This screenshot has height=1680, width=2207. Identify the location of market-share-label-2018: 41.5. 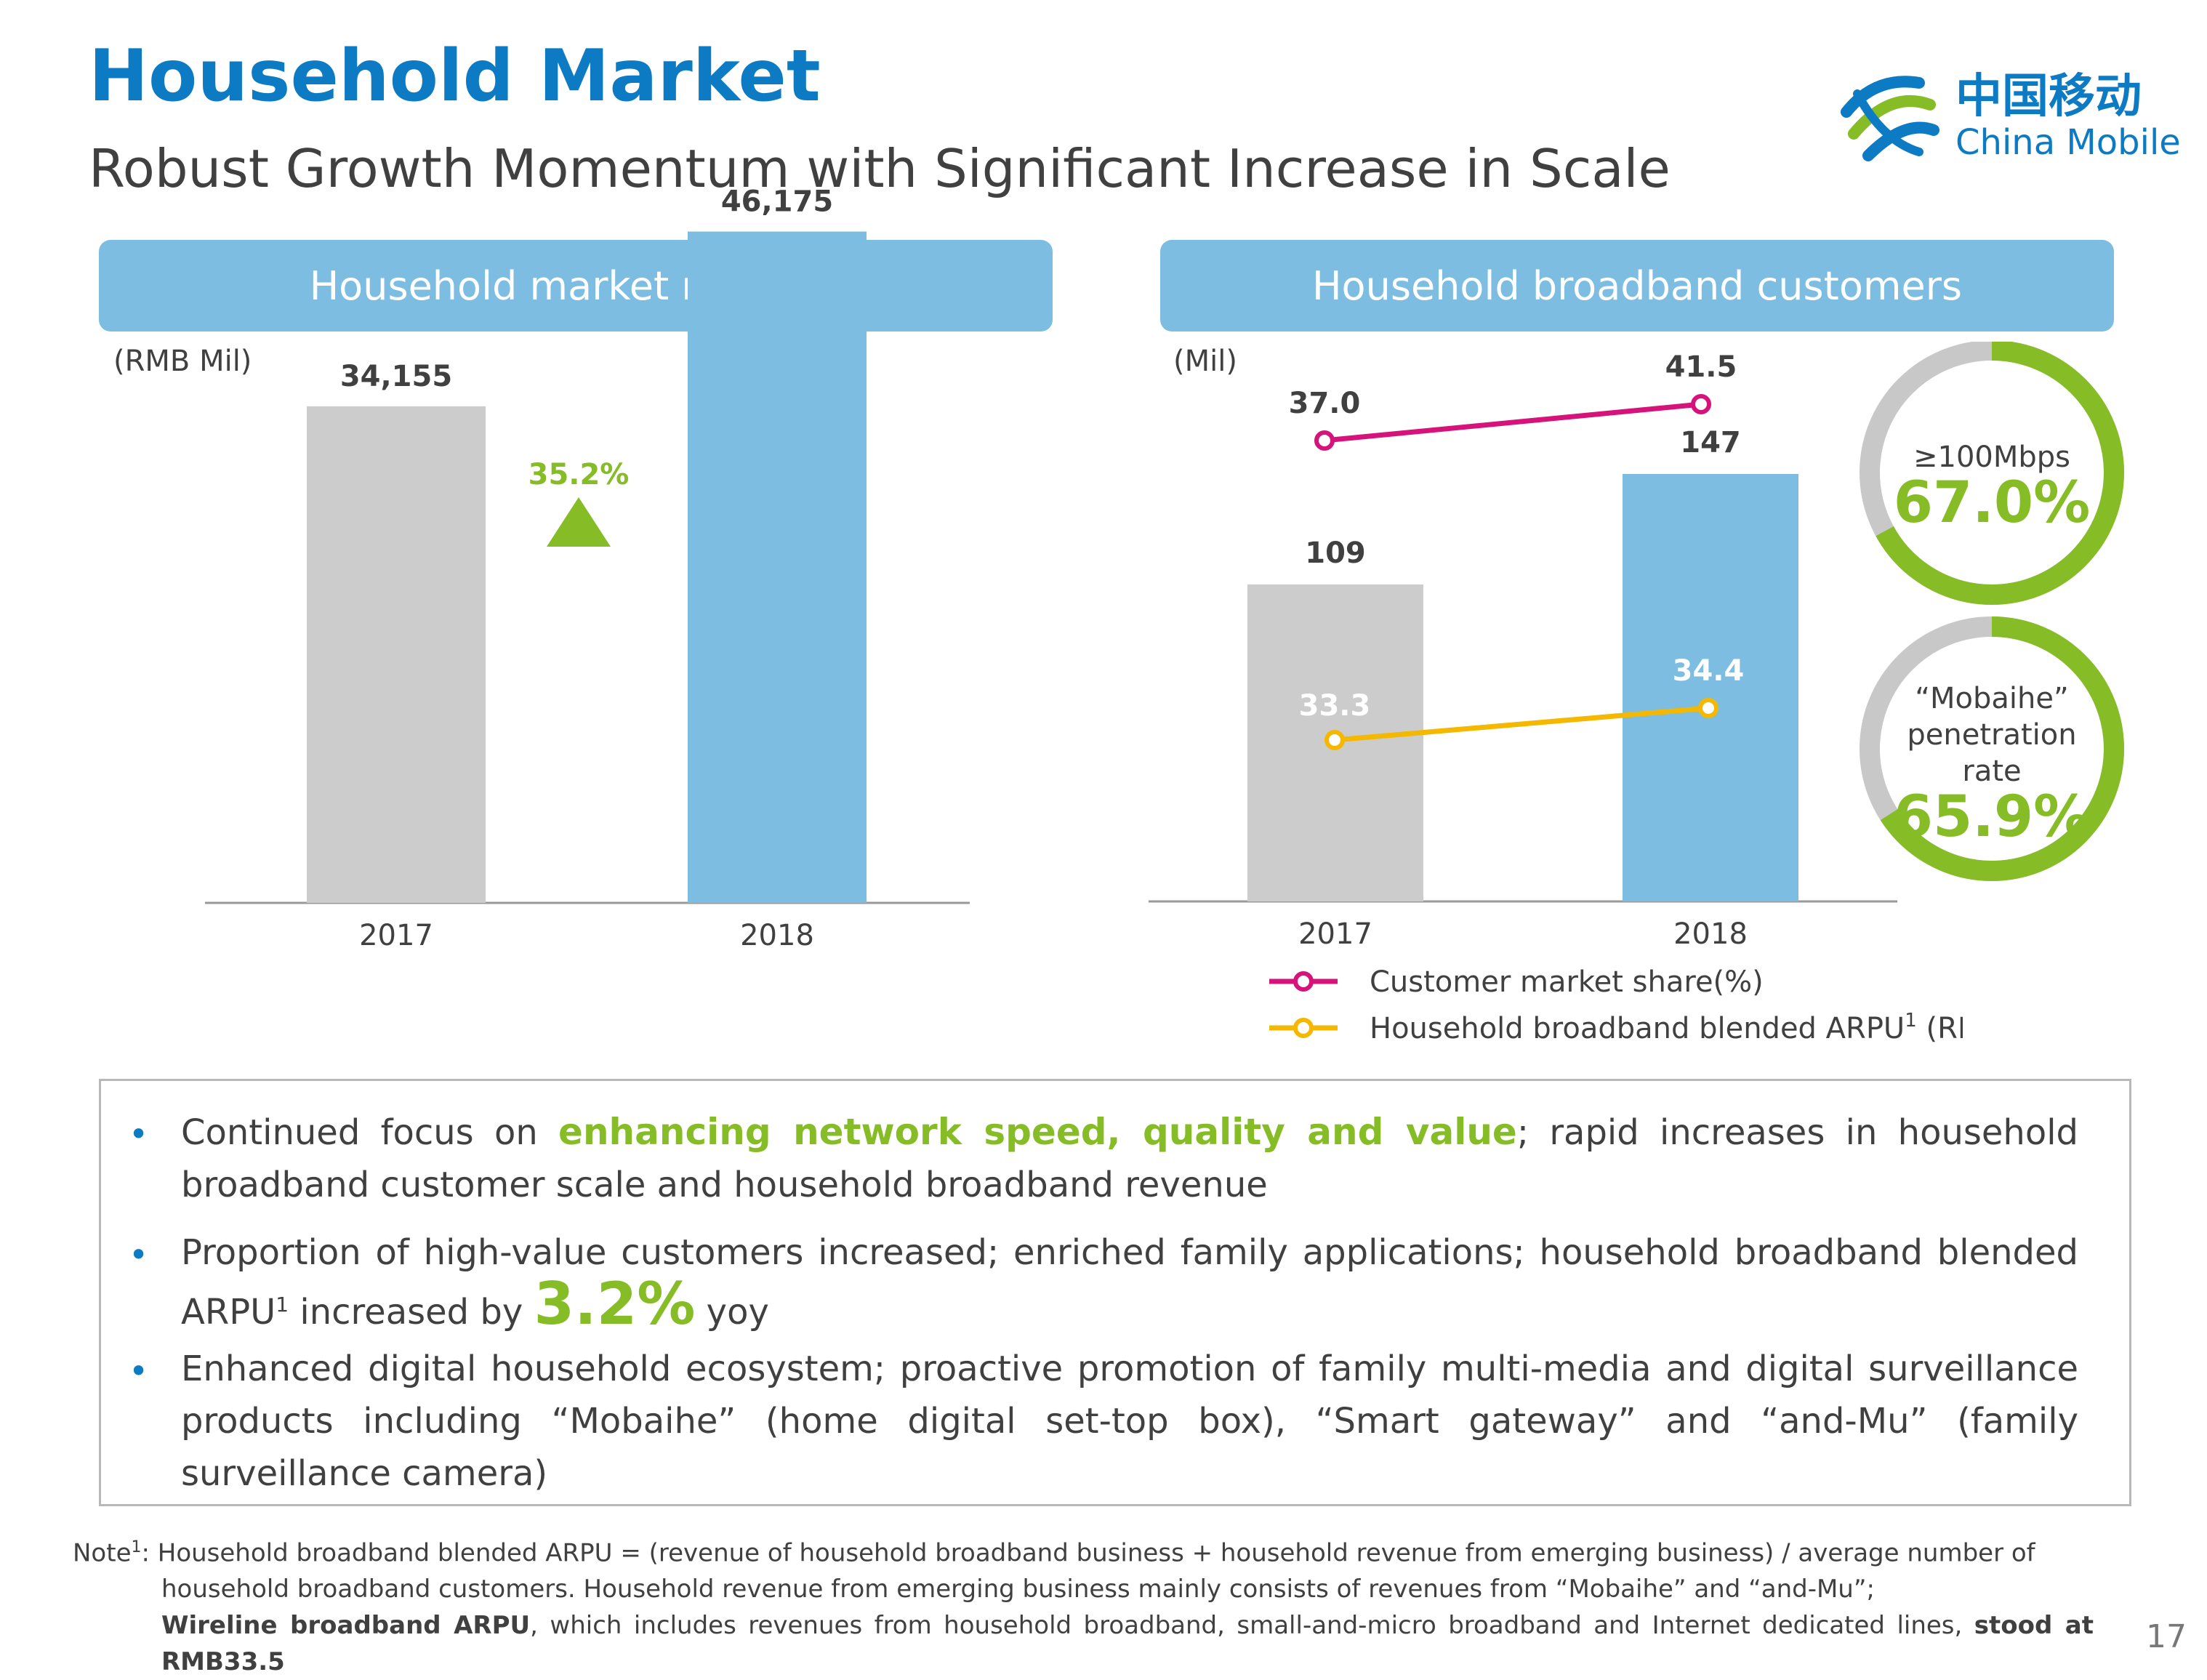
(1701, 367).